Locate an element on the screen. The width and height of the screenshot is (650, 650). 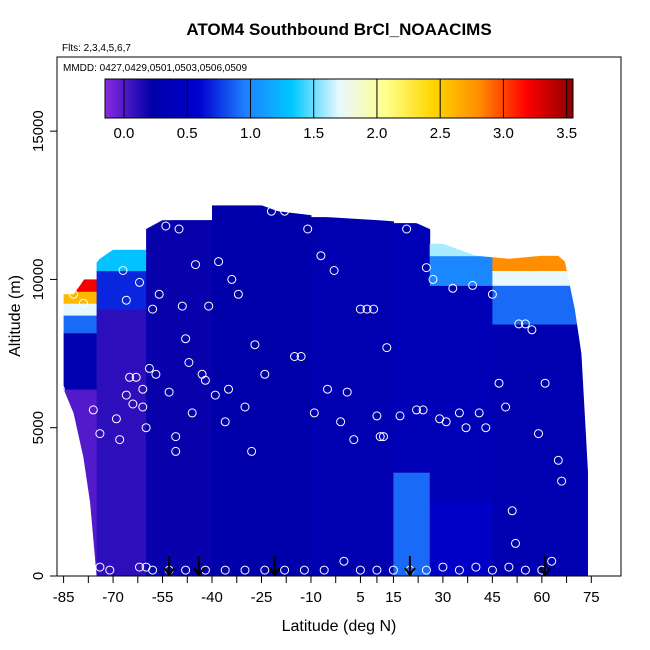
y-tick-label: 15000 is located at coordinates (38, 131).